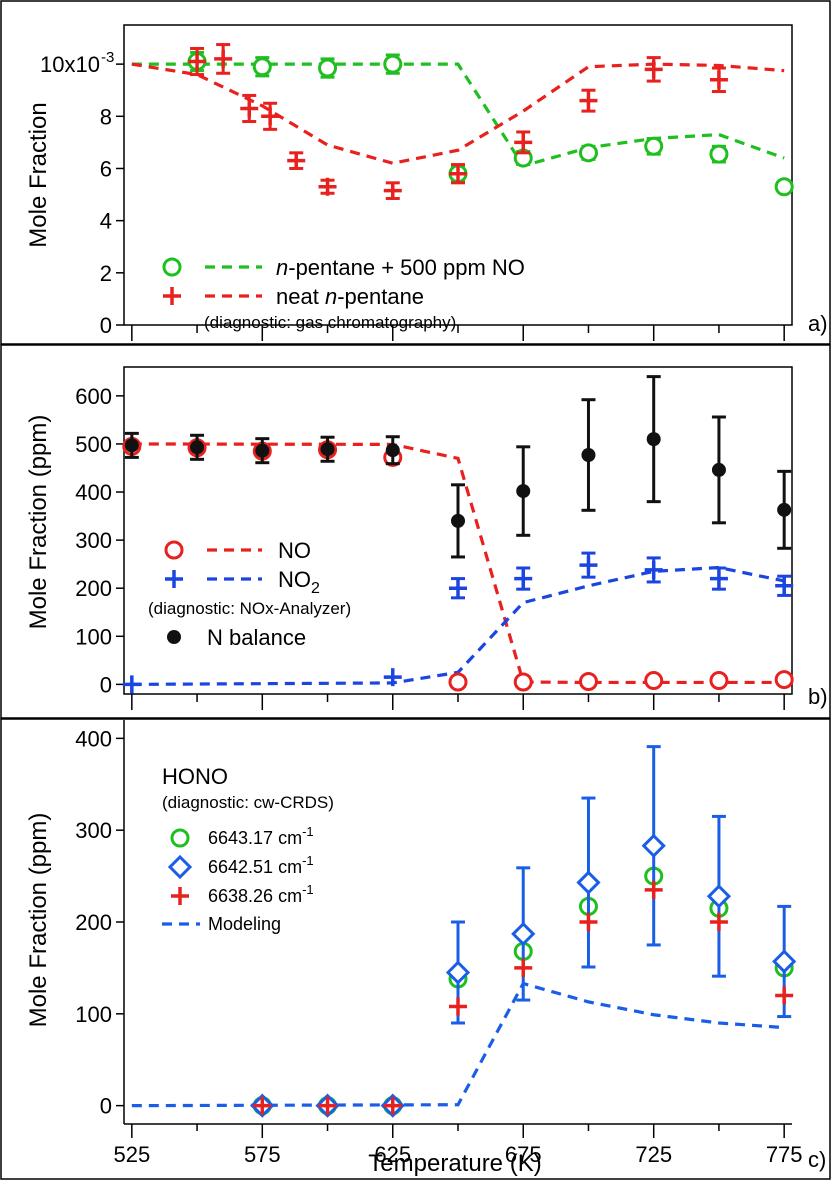 The height and width of the screenshot is (1181, 831). Describe the element at coordinates (255, 896) in the screenshot. I see `legend-main: 6638.26 cm` at that location.